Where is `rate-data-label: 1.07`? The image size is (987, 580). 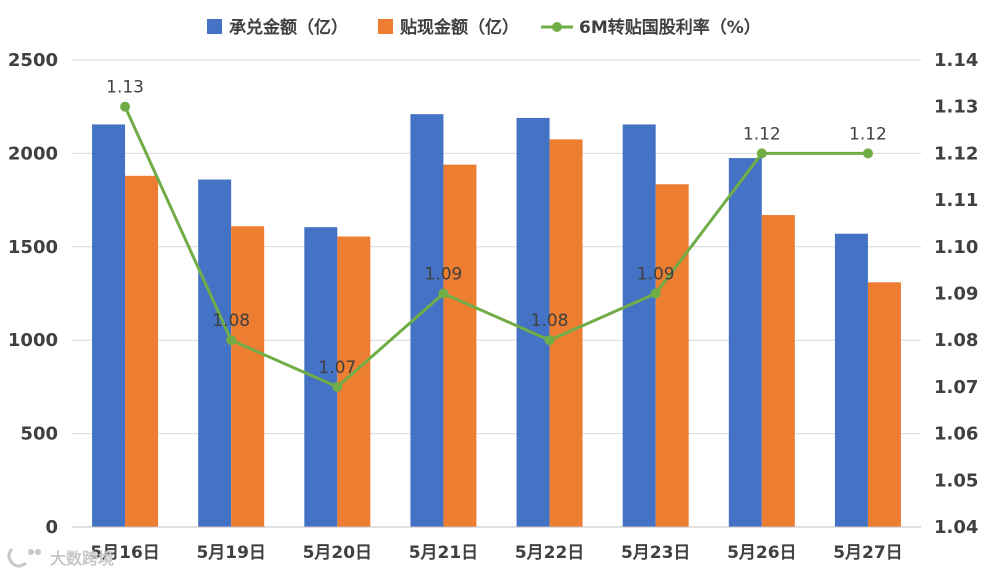 rate-data-label: 1.07 is located at coordinates (337, 368).